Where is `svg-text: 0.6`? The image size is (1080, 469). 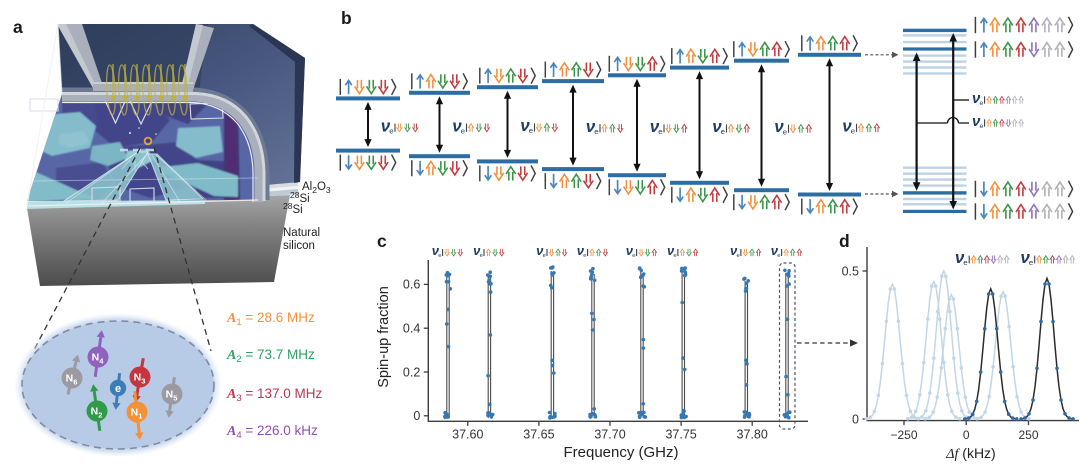
svg-text: 0.6 is located at coordinates (411, 285).